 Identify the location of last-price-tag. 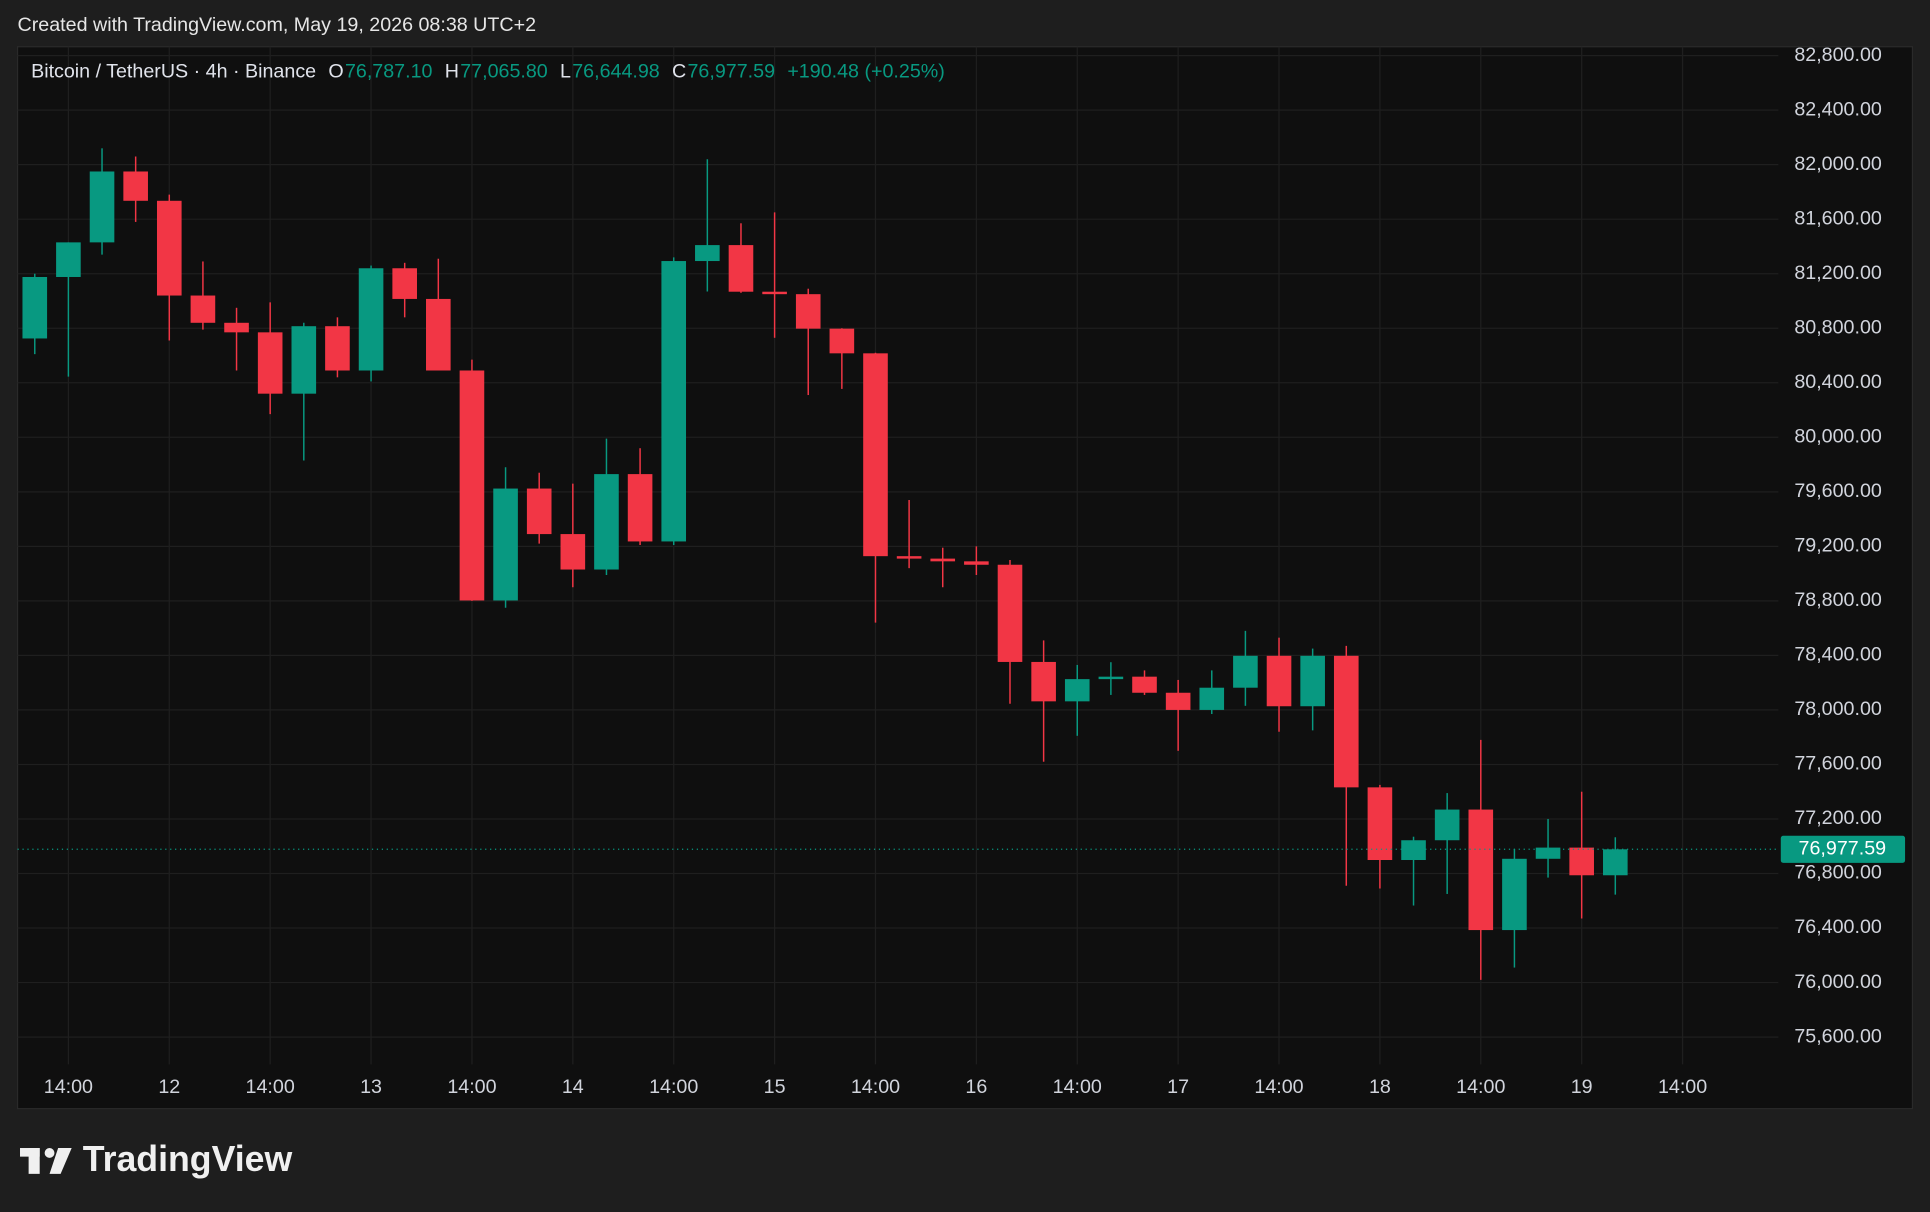
(1843, 849).